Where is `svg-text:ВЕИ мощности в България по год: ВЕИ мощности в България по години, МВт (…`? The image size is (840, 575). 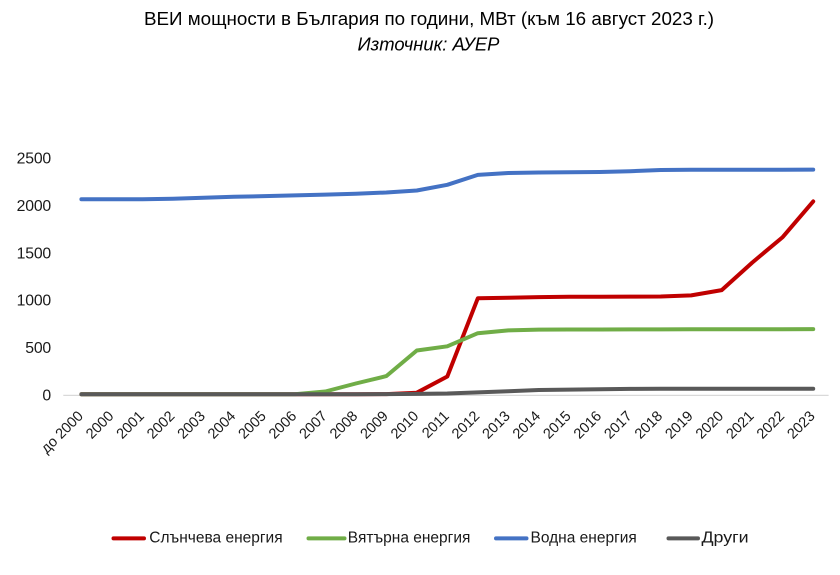
svg-text:ВЕИ мощности в България по год: ВЕИ мощности в България по години, МВт (… is located at coordinates (429, 18).